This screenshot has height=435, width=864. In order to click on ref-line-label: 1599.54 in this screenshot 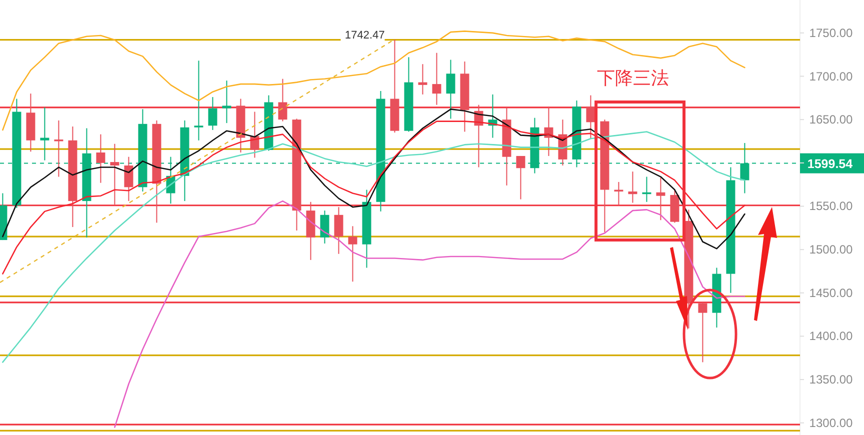, I will do `click(830, 163)`.